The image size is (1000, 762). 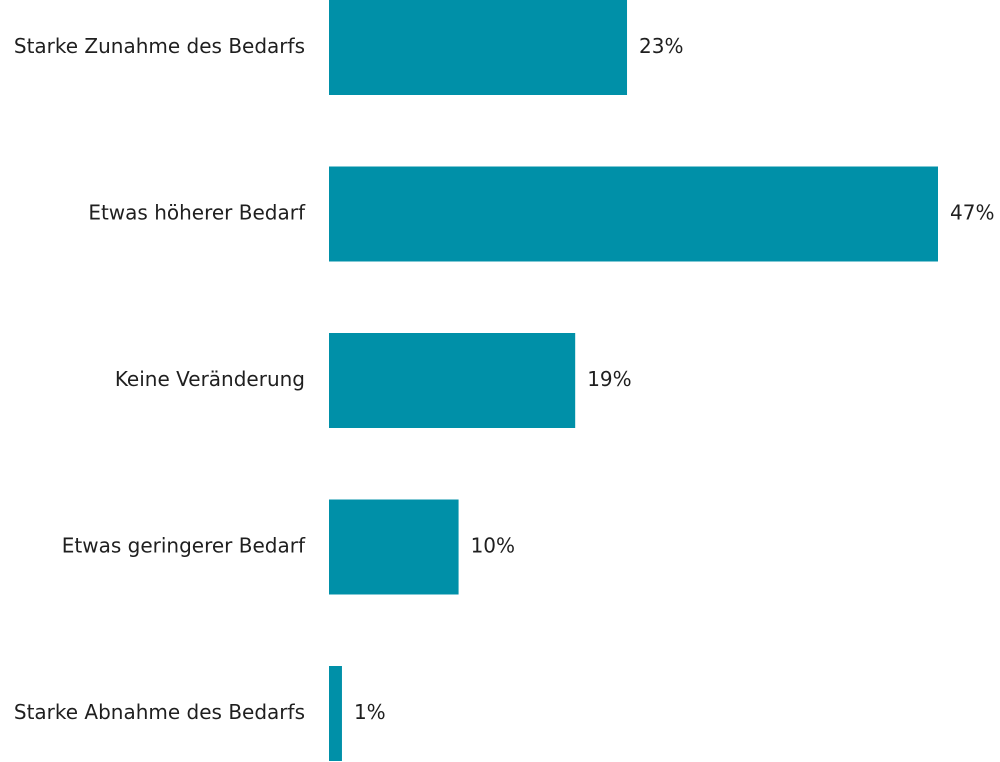 What do you see at coordinates (661, 46) in the screenshot?
I see `value-label-1: 23%` at bounding box center [661, 46].